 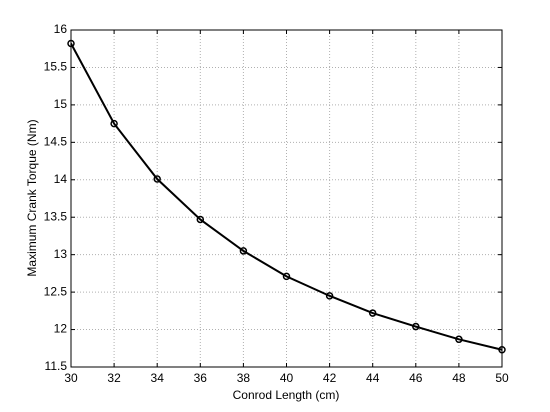 What do you see at coordinates (56, 67) in the screenshot?
I see `y-tick-label: 15.5` at bounding box center [56, 67].